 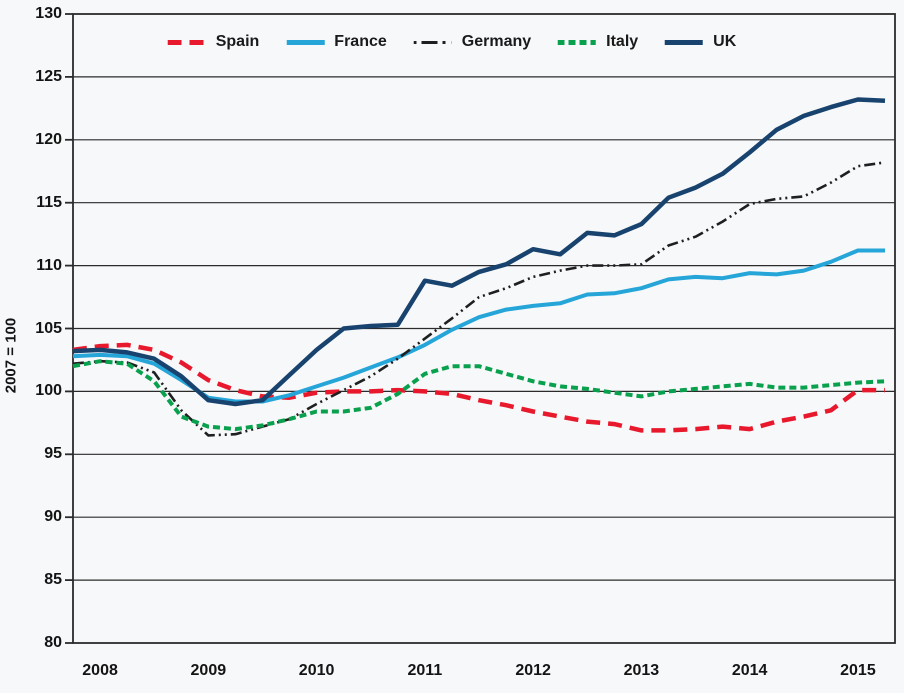 What do you see at coordinates (48, 76) in the screenshot?
I see `y-tick-label: 125` at bounding box center [48, 76].